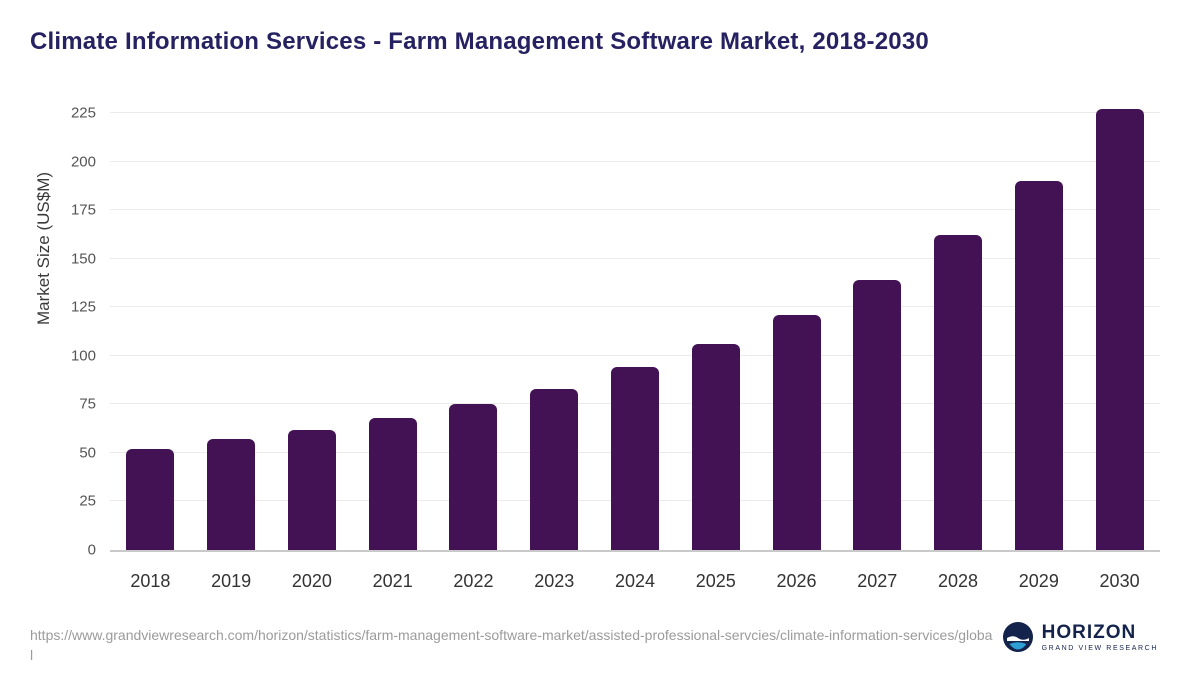  I want to click on y-axis-title: Market Size (US$M), so click(43, 248).